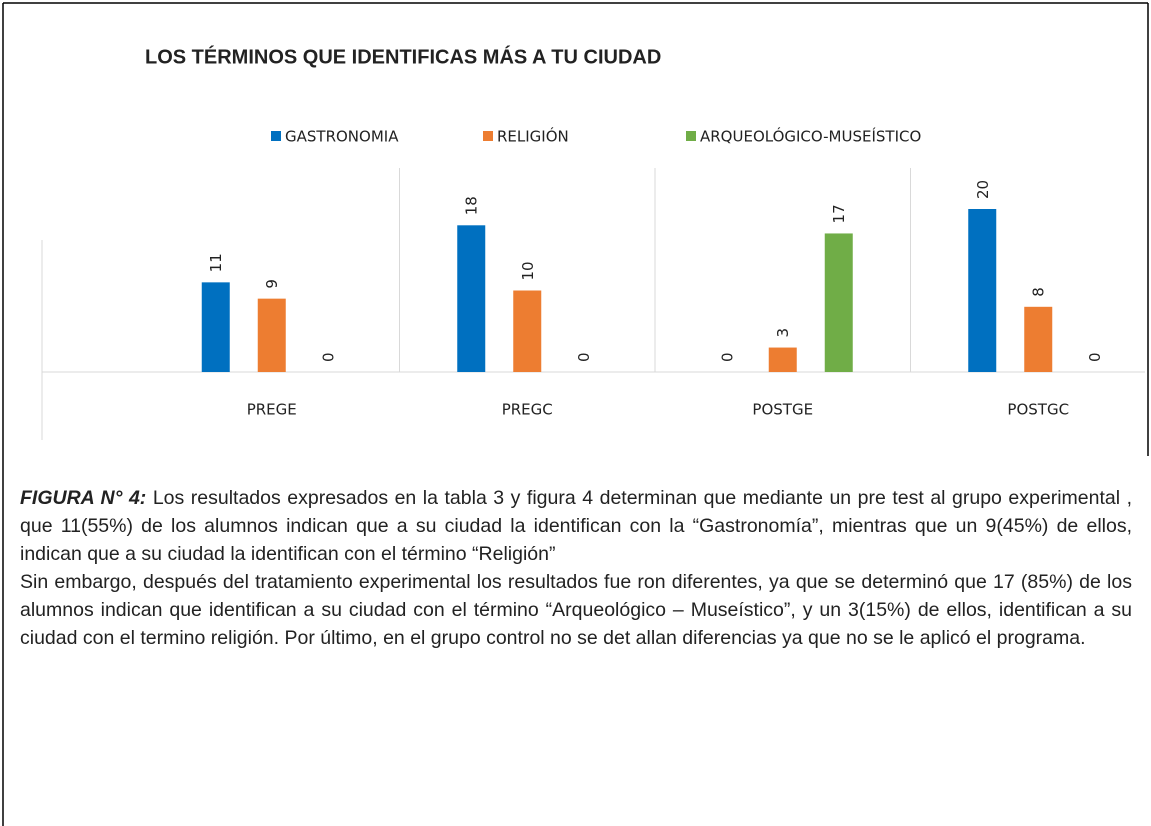 The image size is (1151, 826). I want to click on data-label: 8, so click(1039, 292).